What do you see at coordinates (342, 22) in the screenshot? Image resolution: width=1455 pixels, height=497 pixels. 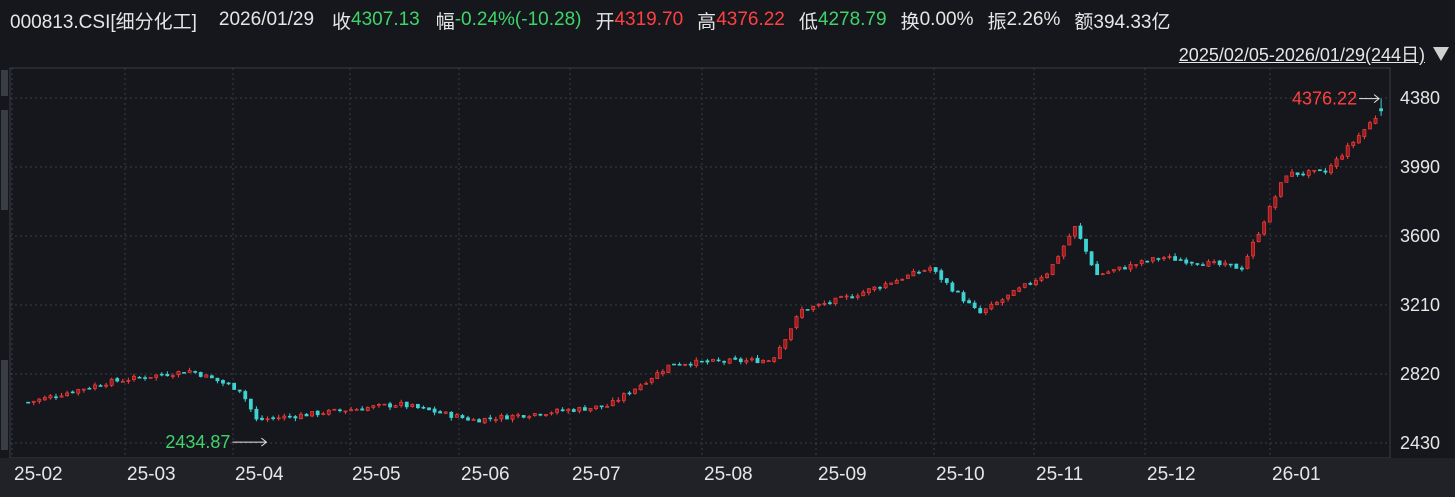 I see `close-label: 收` at bounding box center [342, 22].